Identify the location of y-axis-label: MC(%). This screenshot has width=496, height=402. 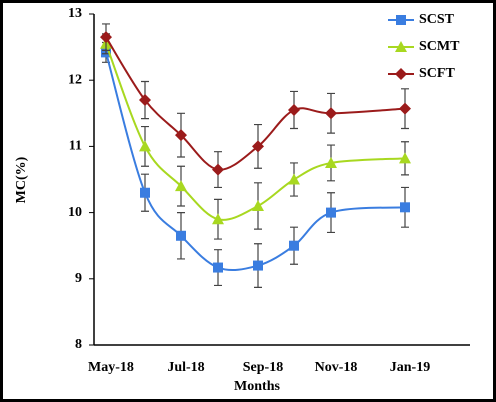
(21, 179).